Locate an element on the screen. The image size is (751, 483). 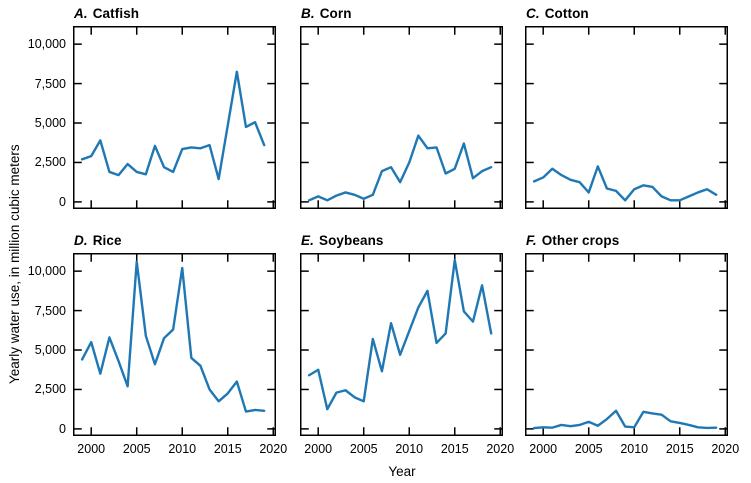
data-line-rice is located at coordinates (173, 336).